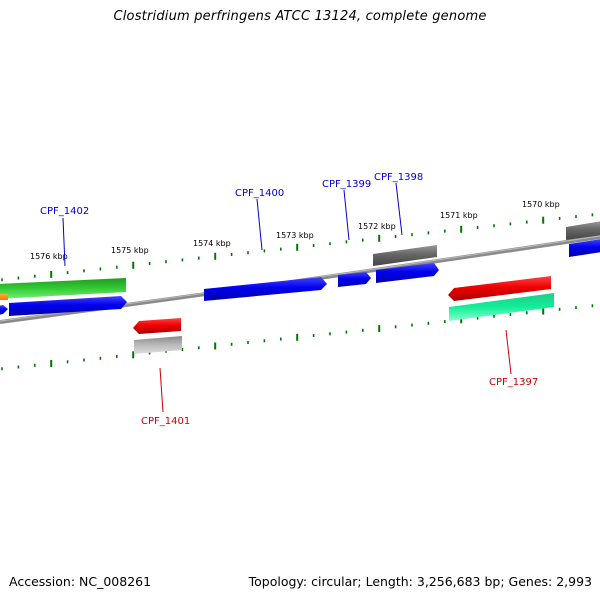 This screenshot has height=600, width=600. What do you see at coordinates (158, 345) in the screenshot?
I see `gene-arrow-cpf-1401-gray` at bounding box center [158, 345].